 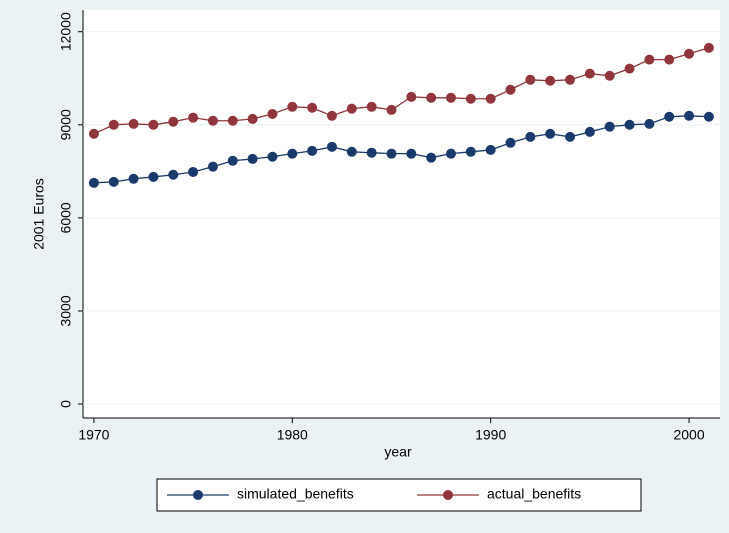 What do you see at coordinates (398, 452) in the screenshot?
I see `x-axis-title: year` at bounding box center [398, 452].